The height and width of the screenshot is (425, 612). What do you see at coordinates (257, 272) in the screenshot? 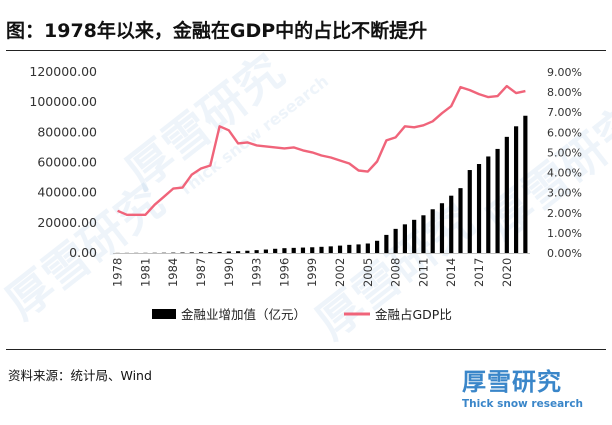
I see `x-tick-label: 1993` at bounding box center [257, 272].